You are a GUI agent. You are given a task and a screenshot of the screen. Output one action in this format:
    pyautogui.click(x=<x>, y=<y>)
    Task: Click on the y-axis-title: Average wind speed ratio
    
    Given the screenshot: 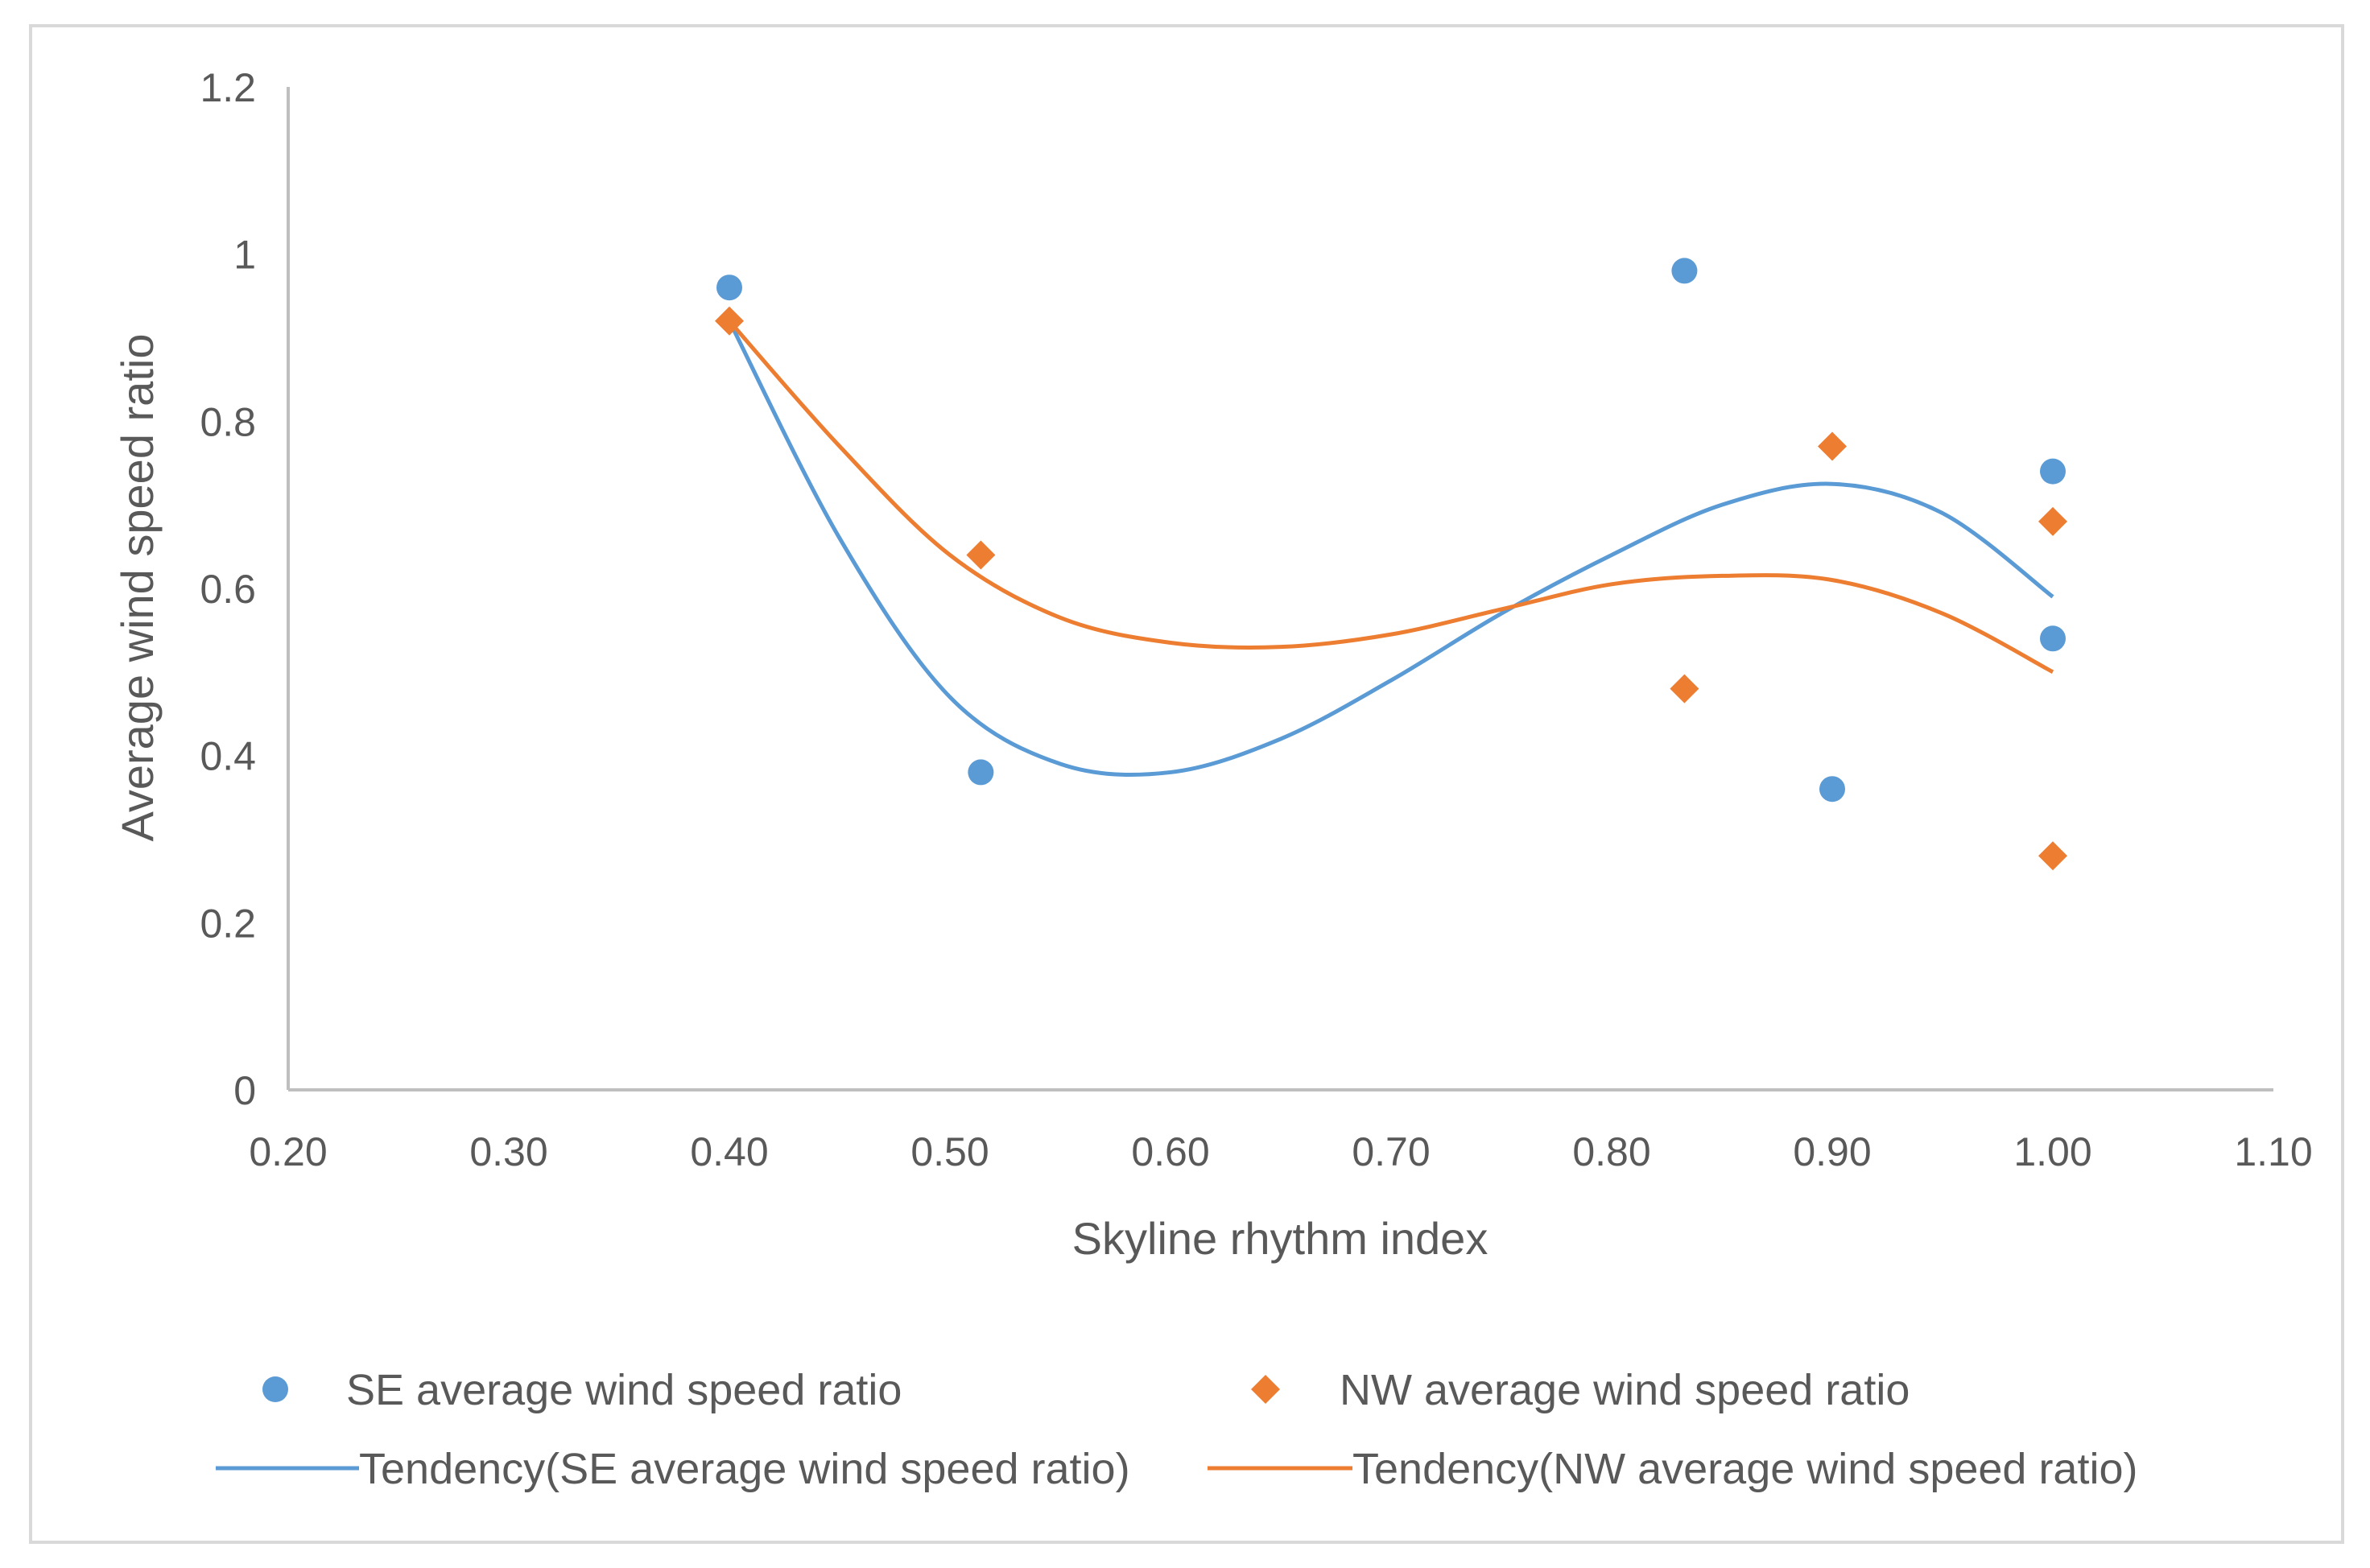 What is the action you would take?
    pyautogui.click(x=137, y=588)
    